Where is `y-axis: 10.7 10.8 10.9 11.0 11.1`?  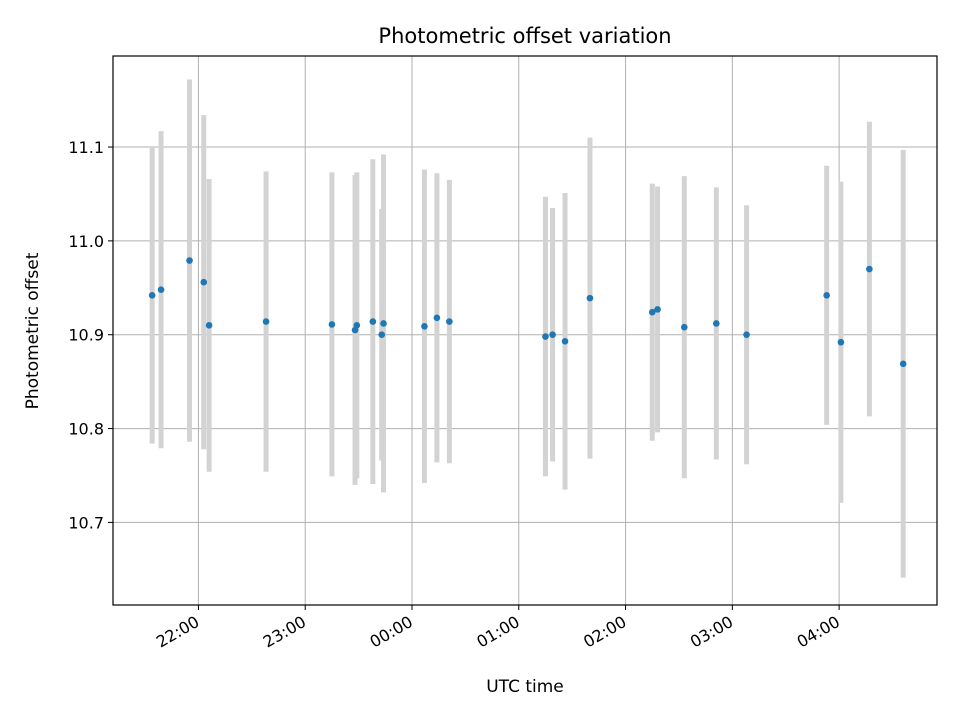
y-axis: 10.7 10.8 10.9 11.0 11.1 is located at coordinates (90, 335).